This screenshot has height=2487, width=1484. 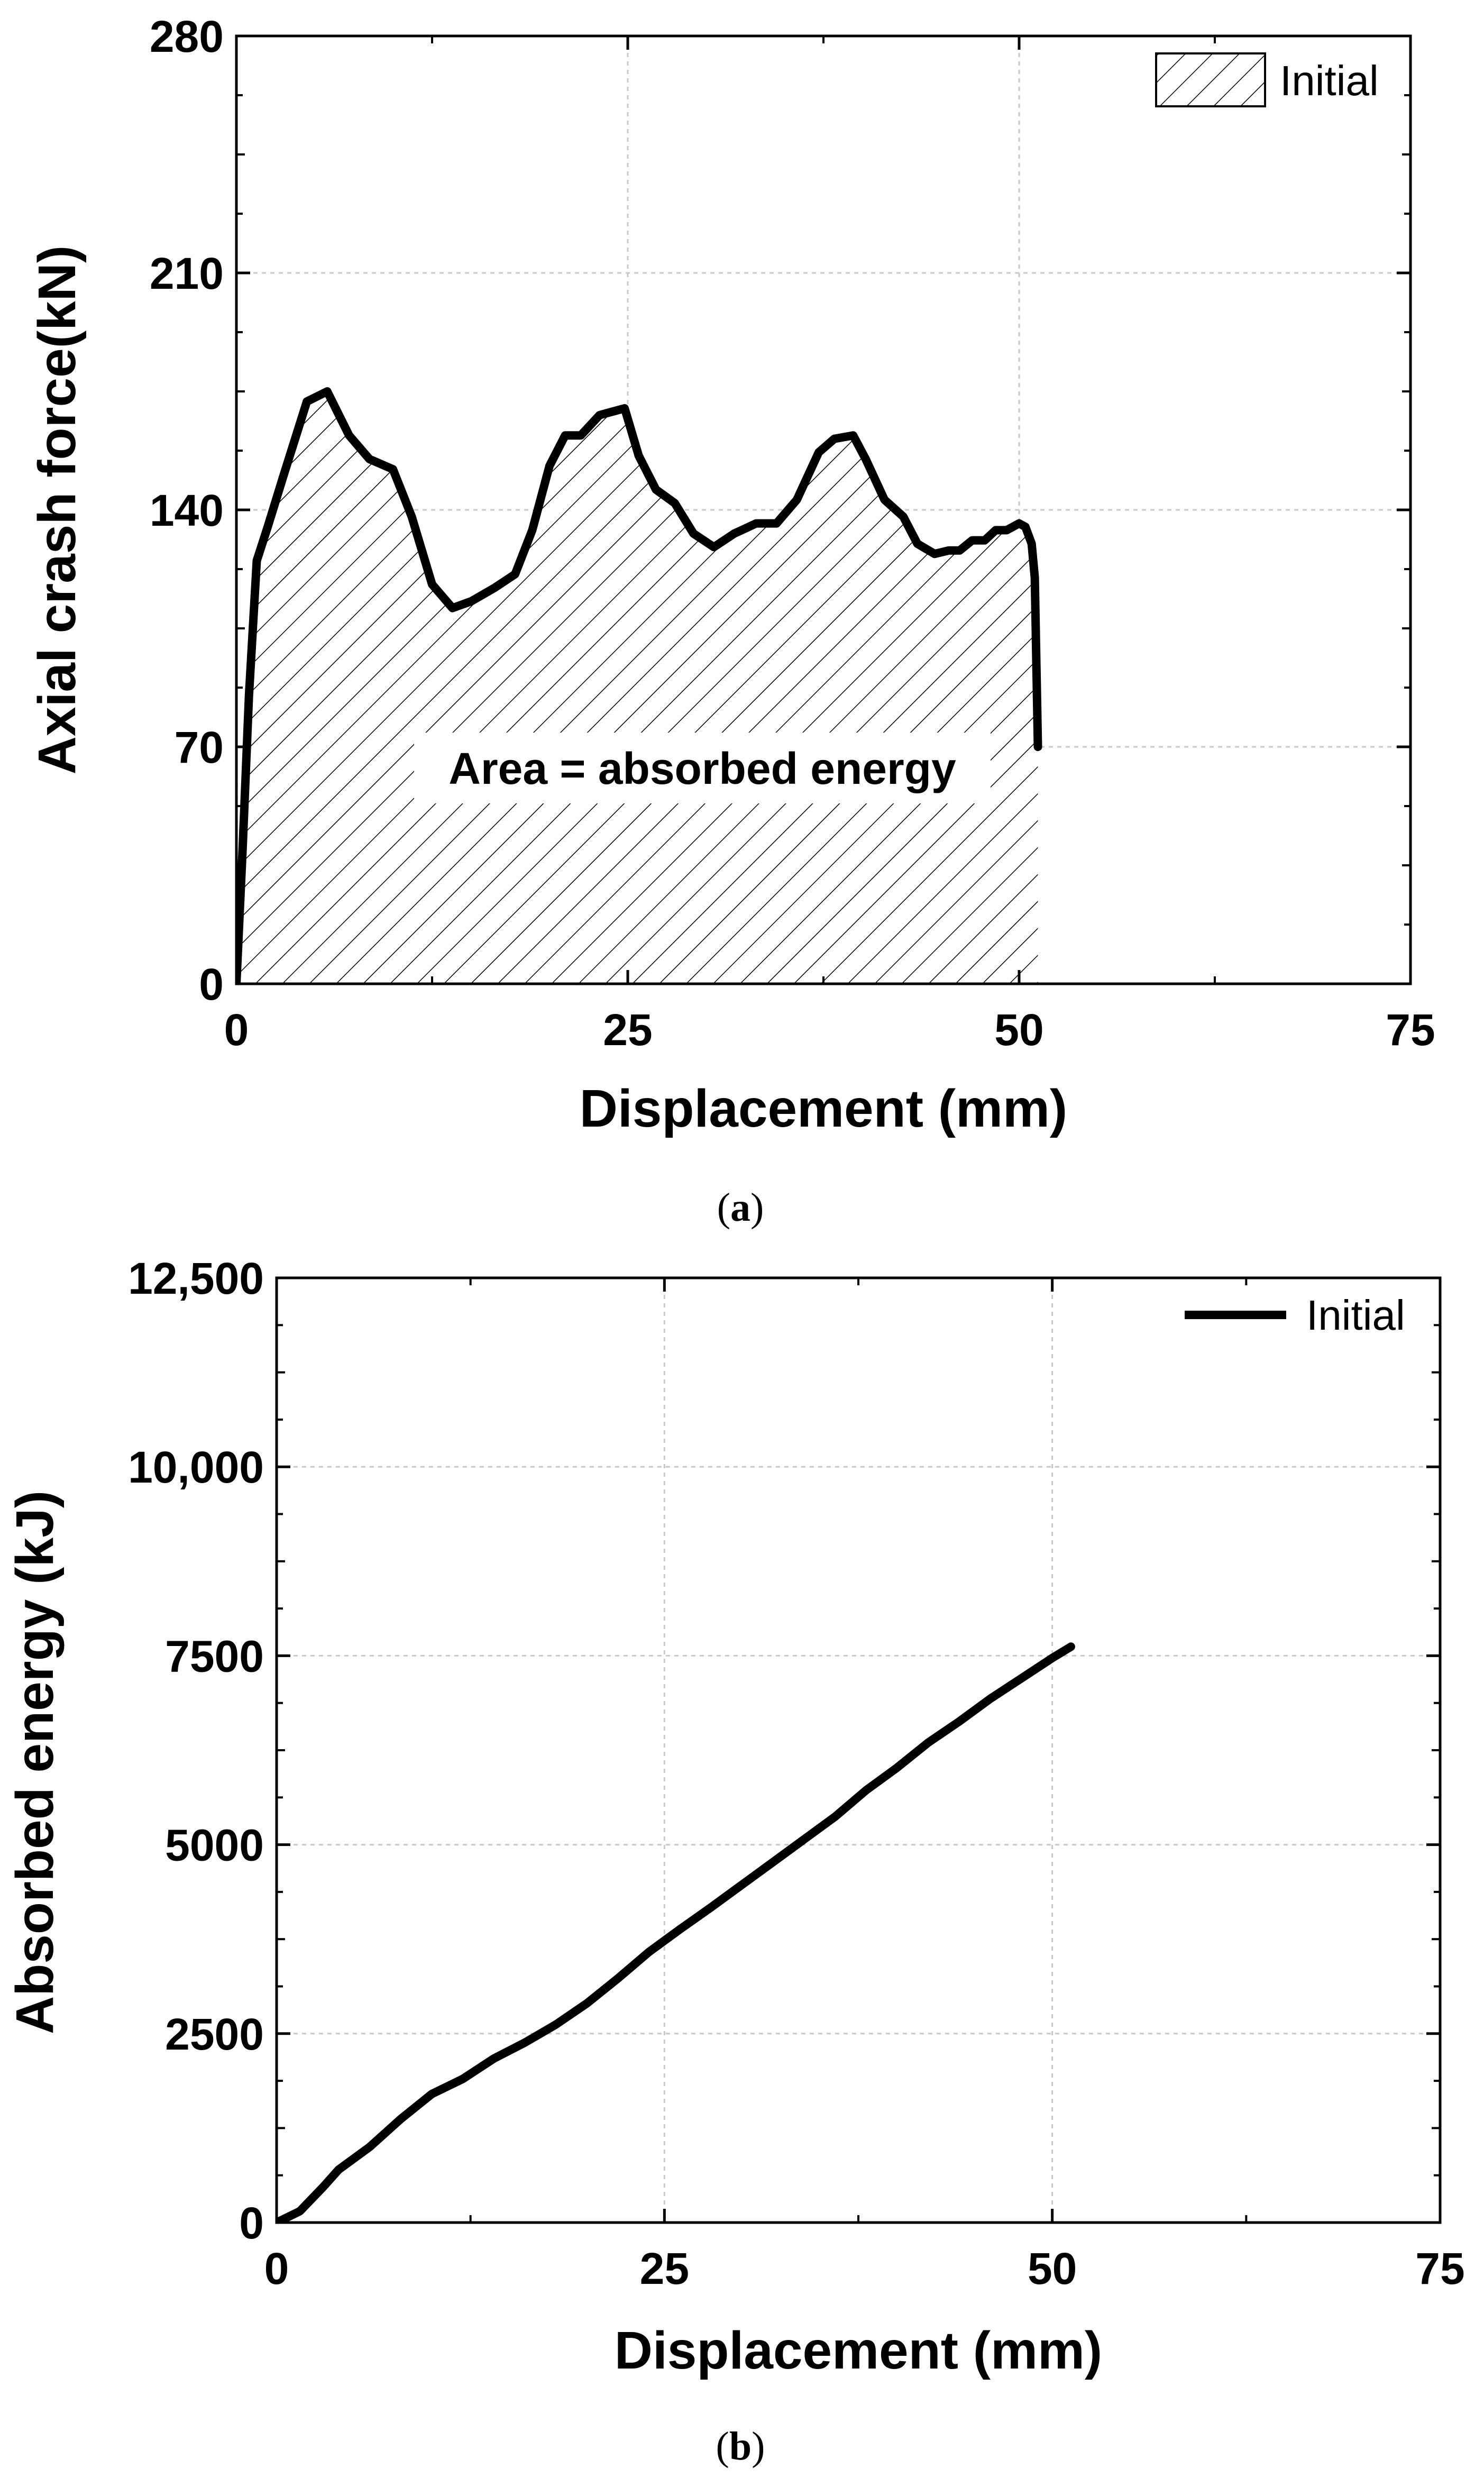 What do you see at coordinates (57, 509) in the screenshot?
I see `y-axis-title: Axial crash force(kN)` at bounding box center [57, 509].